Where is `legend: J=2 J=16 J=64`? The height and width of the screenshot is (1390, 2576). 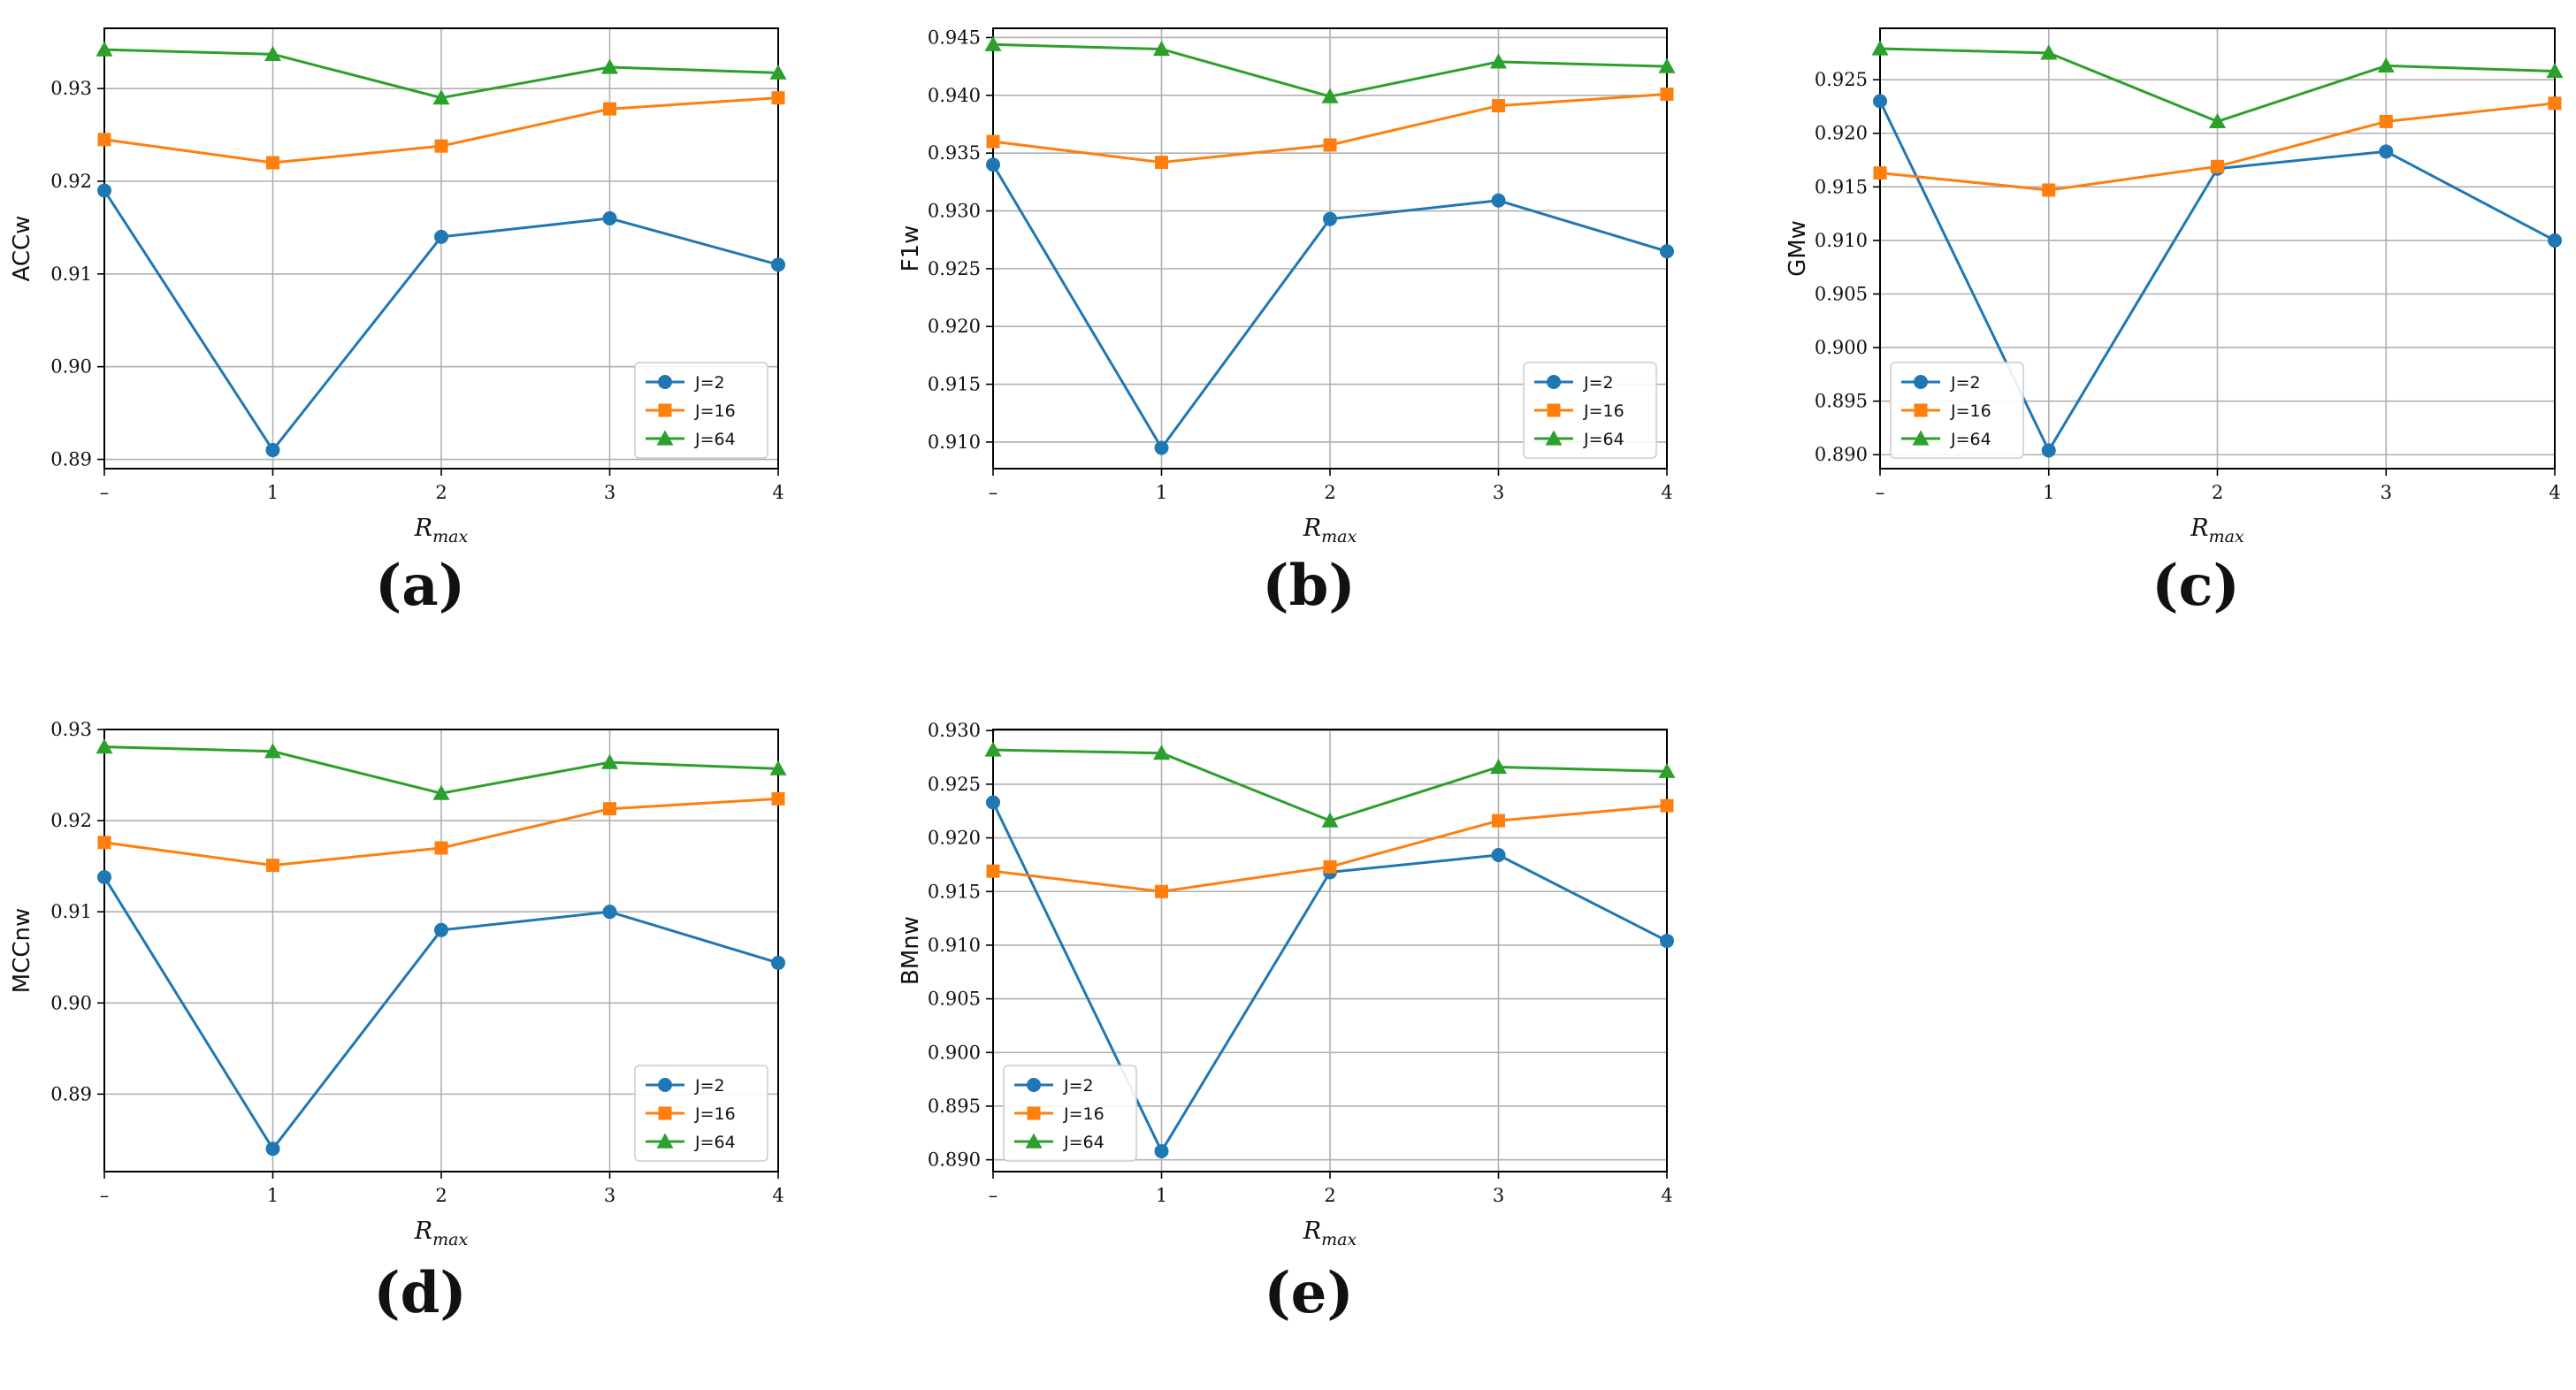 legend: J=2 J=16 J=64 is located at coordinates (1957, 411).